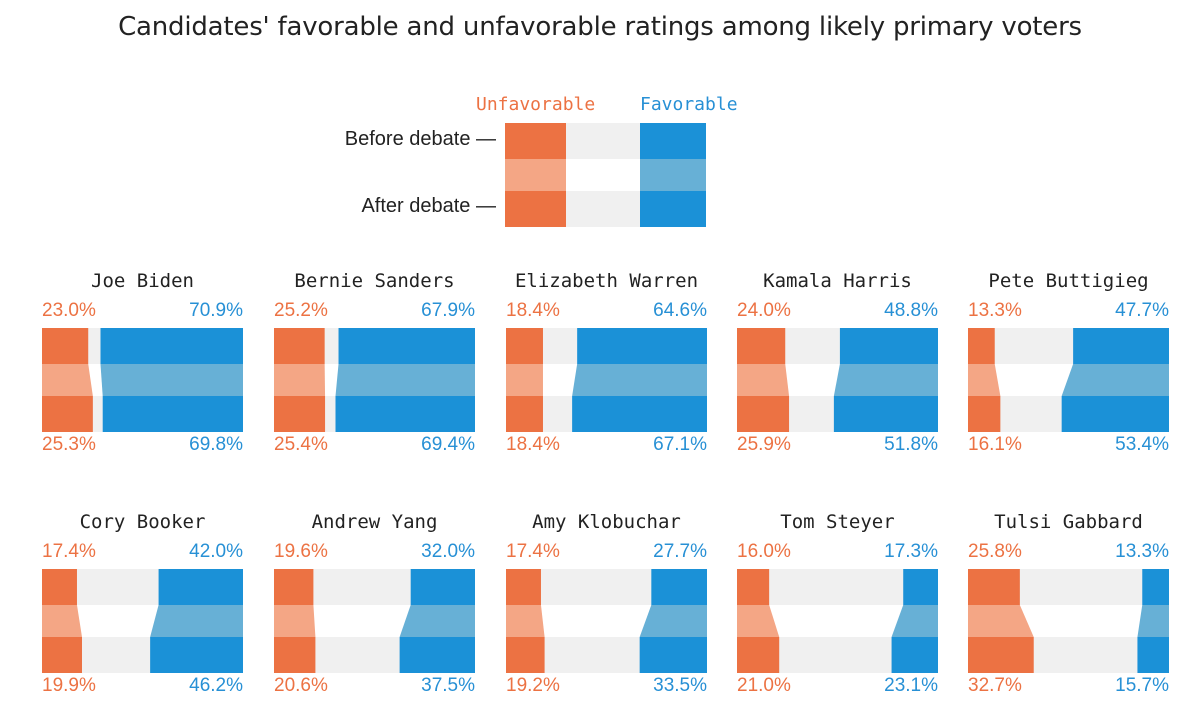  Describe the element at coordinates (1142, 685) in the screenshot. I see `after-favorable-label: 15.7%` at that location.